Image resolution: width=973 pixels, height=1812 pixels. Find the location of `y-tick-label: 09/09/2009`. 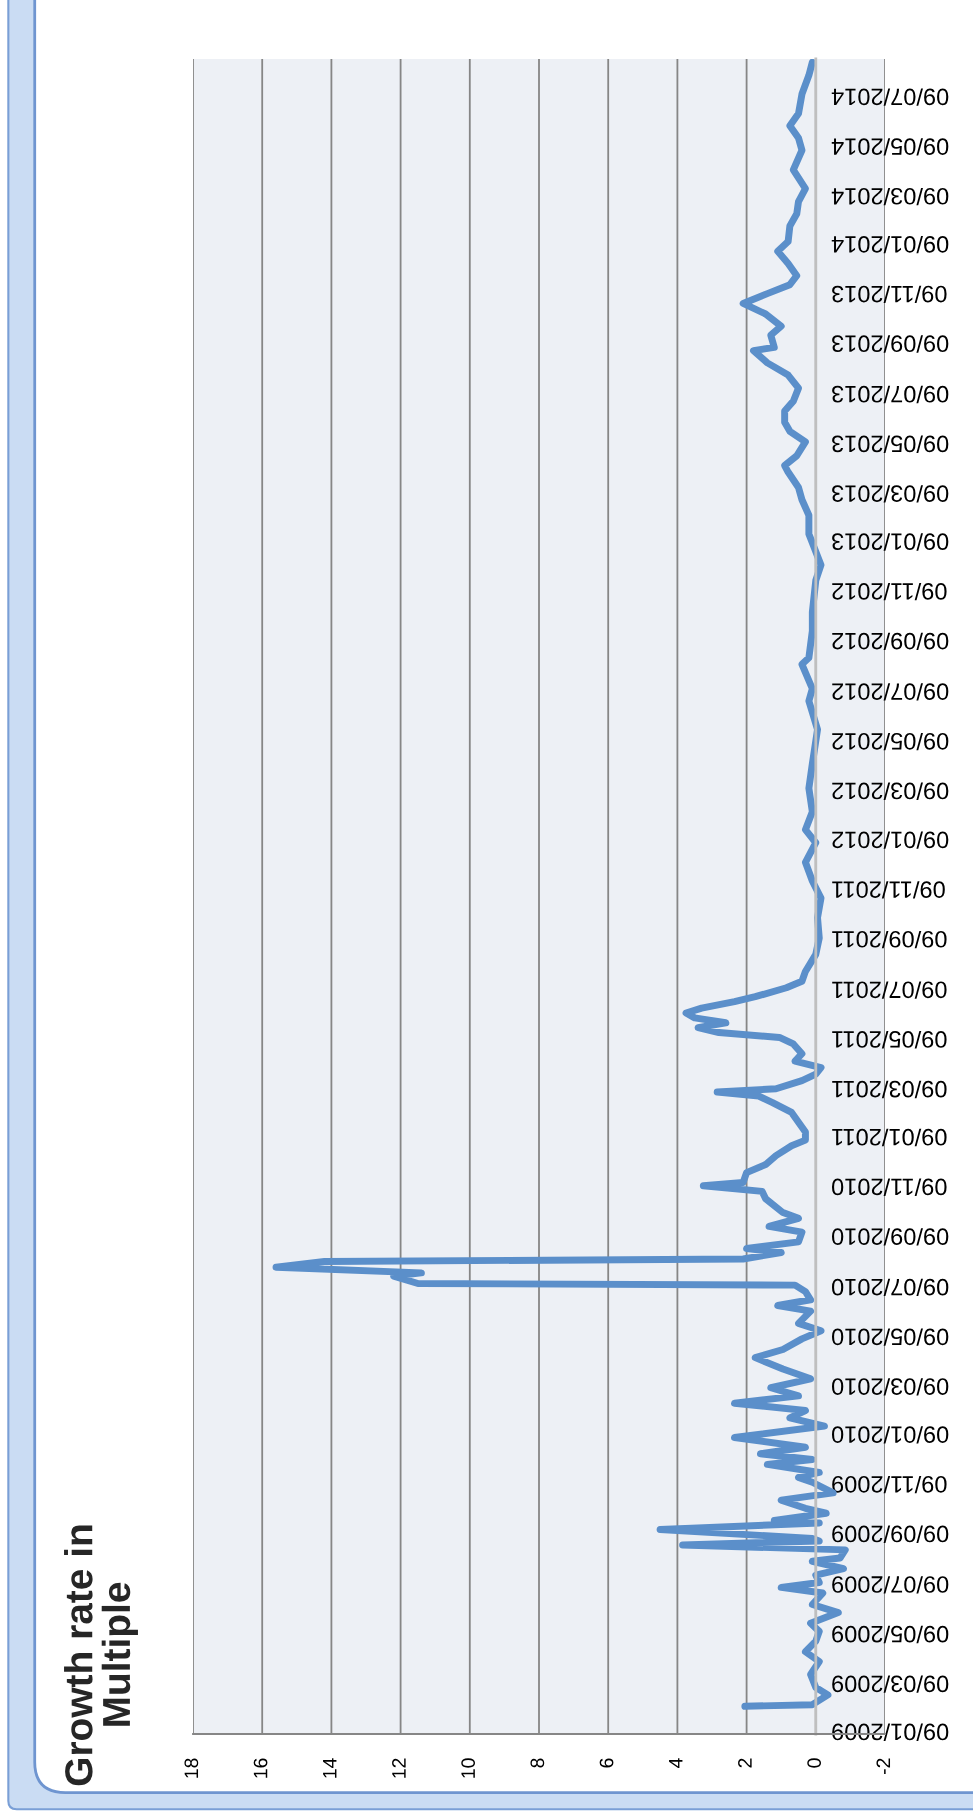

y-tick-label: 09/09/2009 is located at coordinates (890, 1534).